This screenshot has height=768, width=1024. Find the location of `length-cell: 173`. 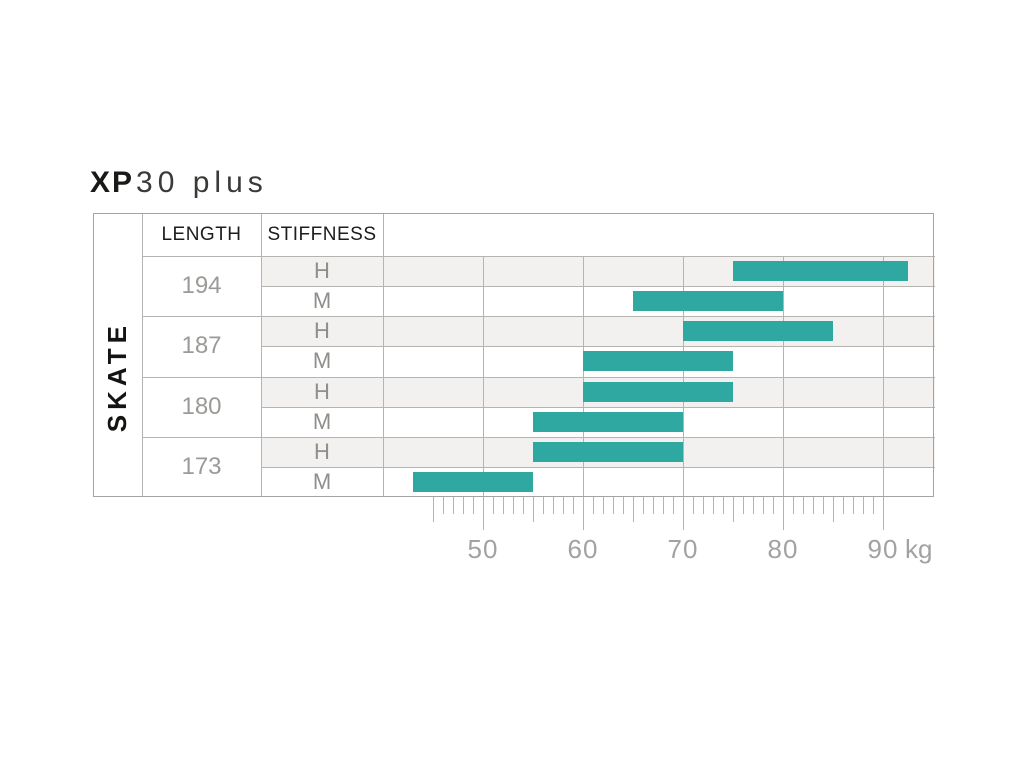

length-cell: 173 is located at coordinates (201, 466).